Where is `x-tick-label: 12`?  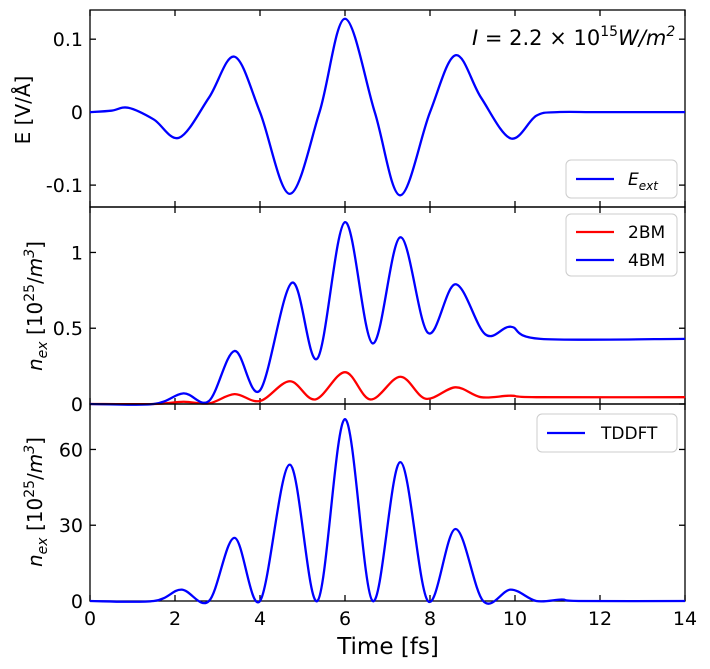
x-tick-label: 12 is located at coordinates (600, 619).